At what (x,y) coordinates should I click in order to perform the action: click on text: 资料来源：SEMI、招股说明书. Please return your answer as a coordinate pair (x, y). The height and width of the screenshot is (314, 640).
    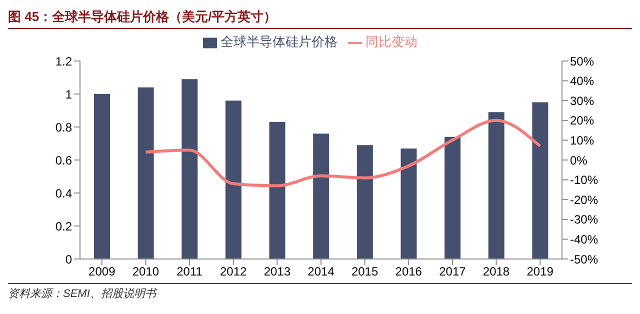
    Looking at the image, I should click on (320, 292).